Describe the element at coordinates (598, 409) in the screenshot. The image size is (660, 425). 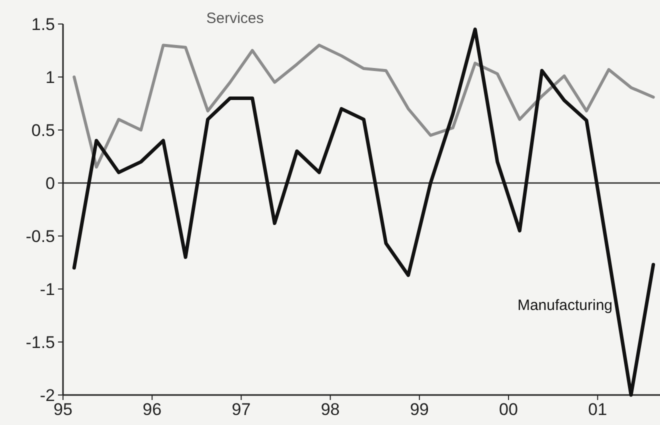
I see `x-tick-label: 01` at that location.